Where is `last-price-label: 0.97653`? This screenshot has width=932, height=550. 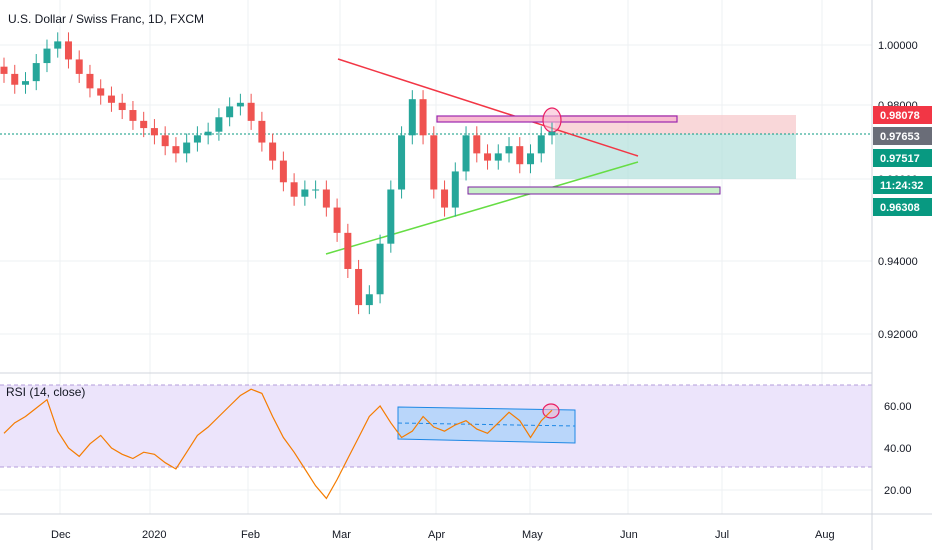 last-price-label: 0.97653 is located at coordinates (900, 137).